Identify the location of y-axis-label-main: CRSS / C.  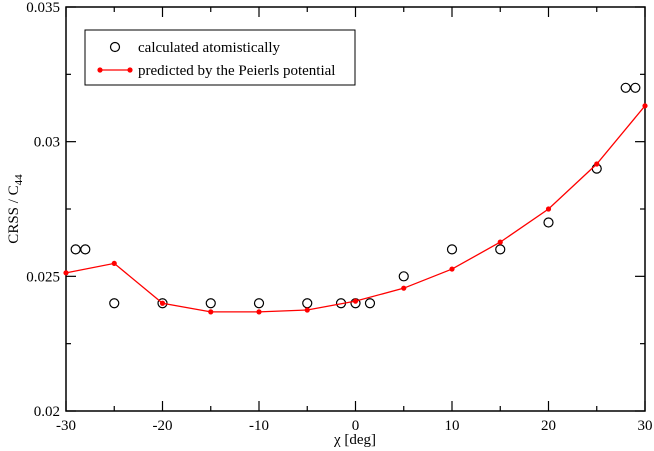
(14, 214).